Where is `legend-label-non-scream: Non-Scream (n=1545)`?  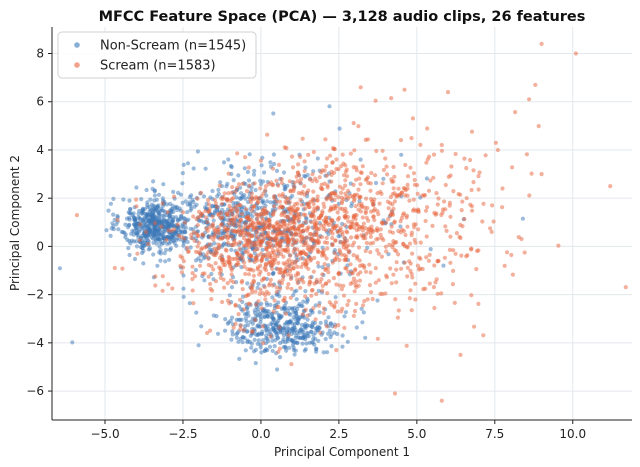 legend-label-non-scream: Non-Scream (n=1545) is located at coordinates (173, 46).